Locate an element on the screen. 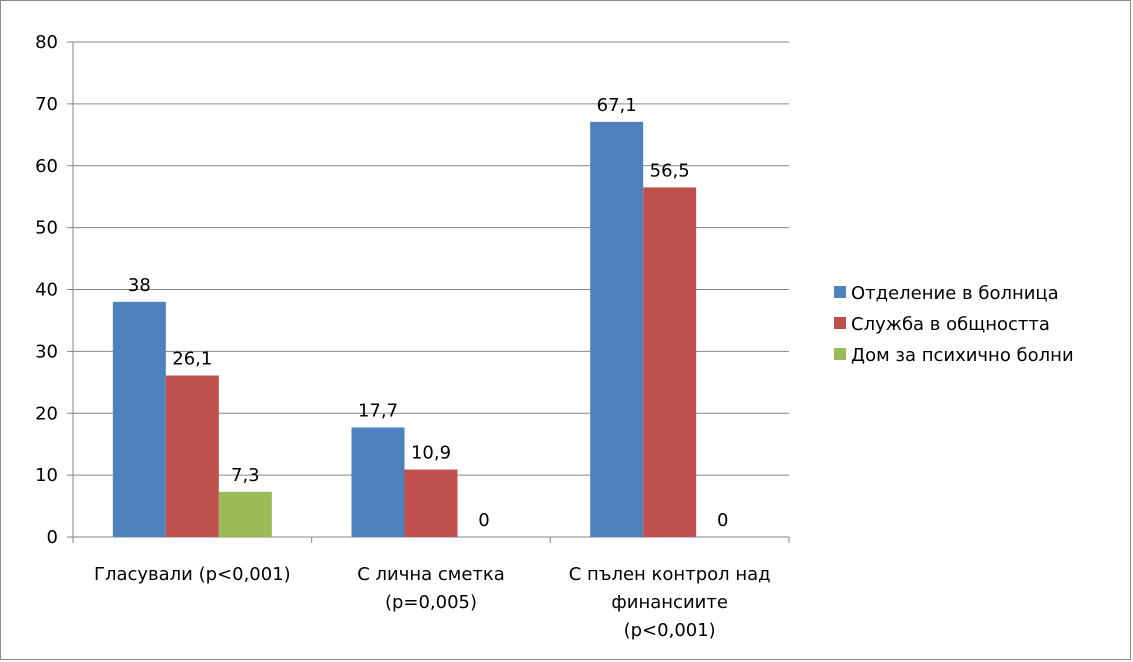  legend-label: Отделение в болница is located at coordinates (955, 293).